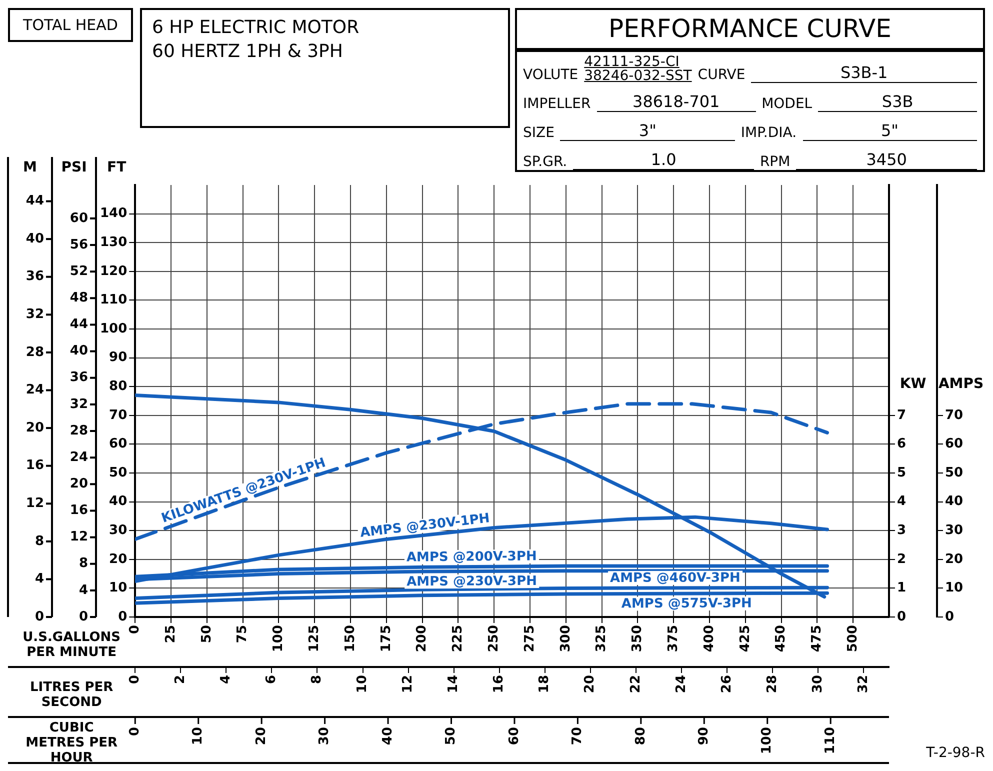 This screenshot has height=771, width=993. What do you see at coordinates (226, 679) in the screenshot?
I see `x2-tick-label: 4` at bounding box center [226, 679].